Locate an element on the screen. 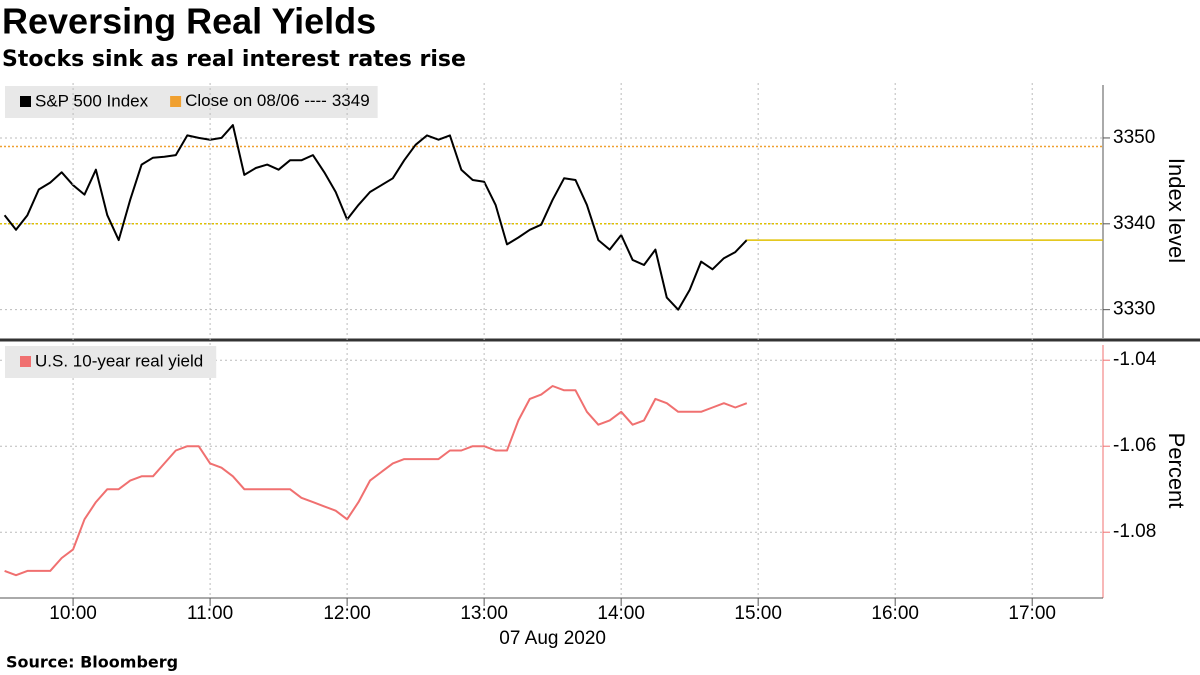  chart-title: Reversing Real Yields is located at coordinates (189, 21).